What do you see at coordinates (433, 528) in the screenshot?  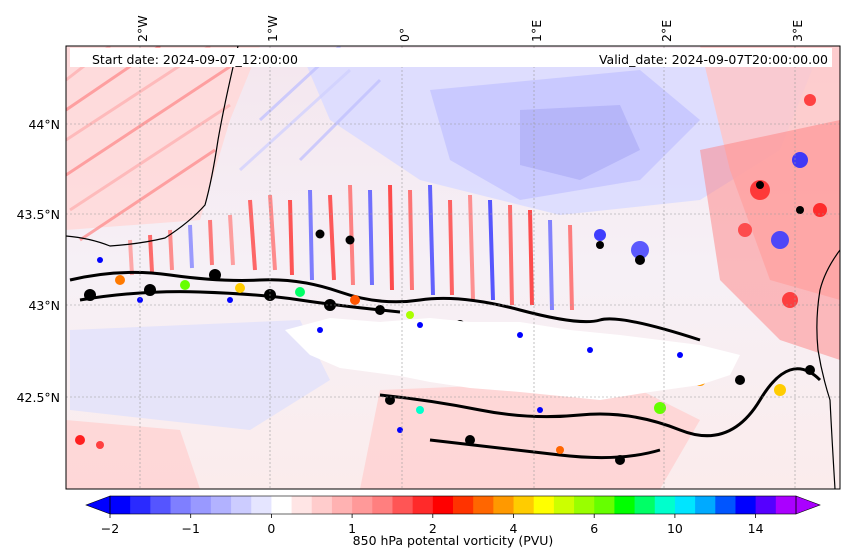 I see `colorbar-tick-label: 2` at bounding box center [433, 528].